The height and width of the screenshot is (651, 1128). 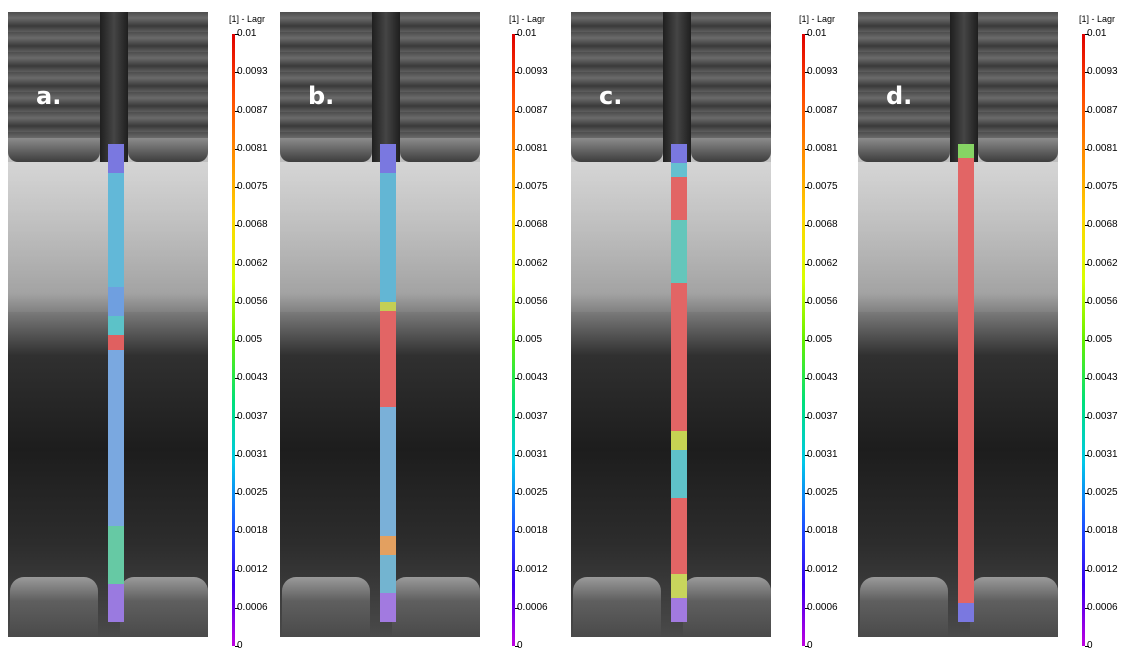 I want to click on panel-label: b., so click(x=321, y=96).